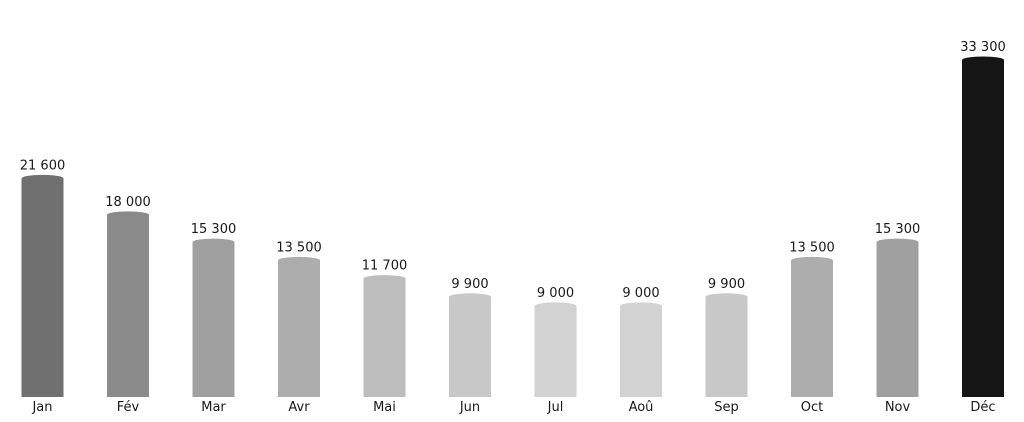 The height and width of the screenshot is (422, 1024). What do you see at coordinates (299, 247) in the screenshot?
I see `value-label-avr: 13 500` at bounding box center [299, 247].